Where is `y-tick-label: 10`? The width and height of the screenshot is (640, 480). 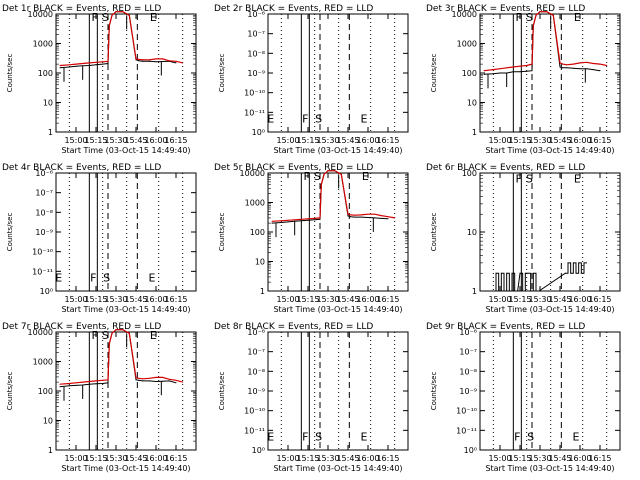 y-tick-label: 10 is located at coordinates (472, 103).